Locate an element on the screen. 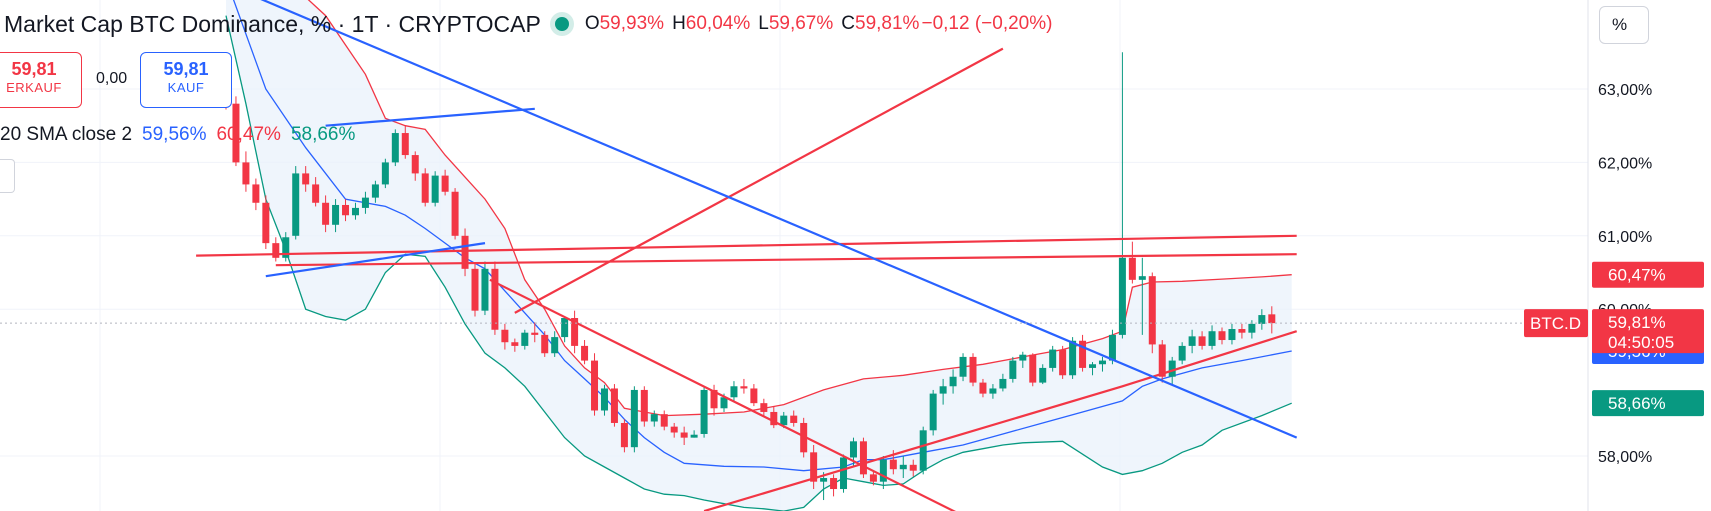 This screenshot has width=1711, height=511. collapse-legend-toggle is located at coordinates (7, 176).